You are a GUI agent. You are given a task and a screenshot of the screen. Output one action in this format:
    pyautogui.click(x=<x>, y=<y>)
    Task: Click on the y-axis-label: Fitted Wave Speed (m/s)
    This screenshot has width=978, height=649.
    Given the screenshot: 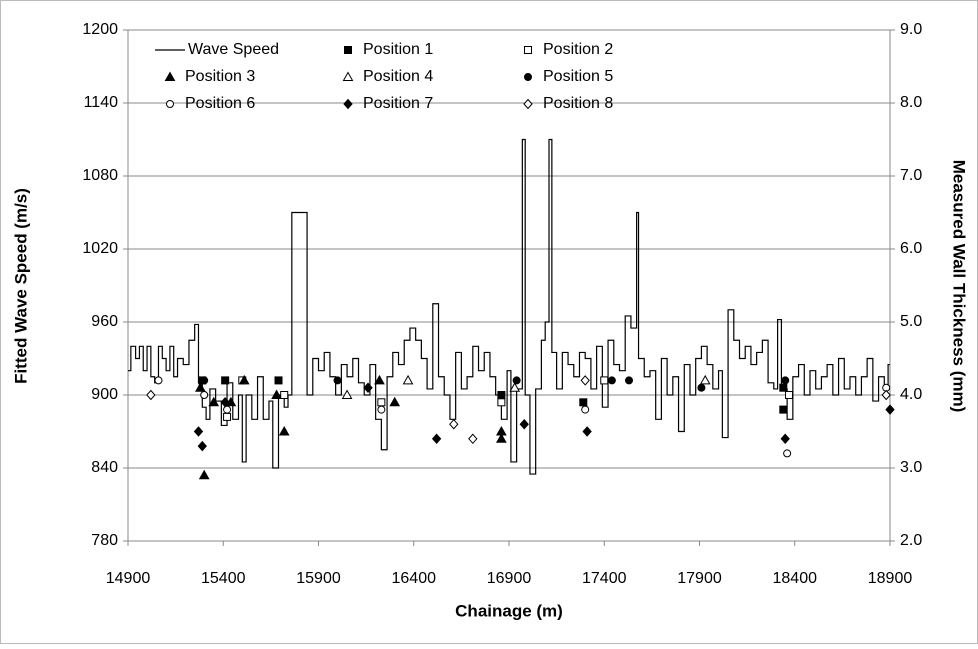 What is the action you would take?
    pyautogui.click(x=20, y=286)
    